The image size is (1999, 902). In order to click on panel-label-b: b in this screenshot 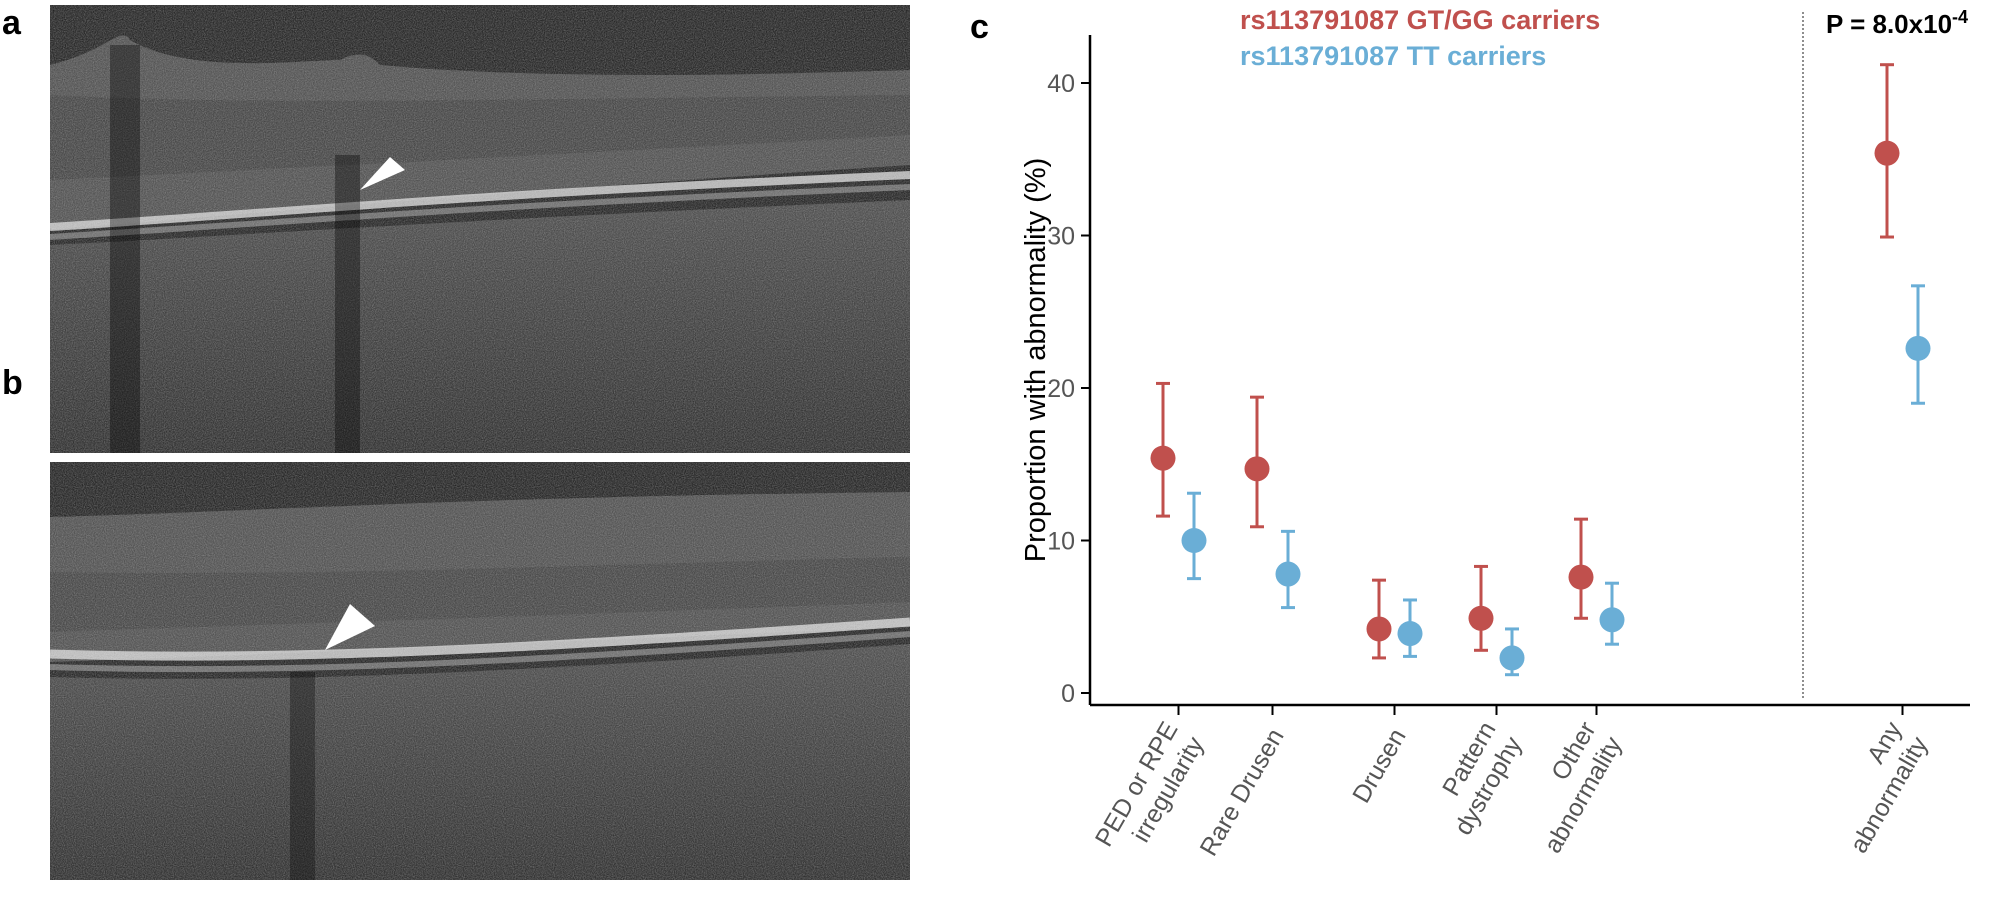, I will do `click(12, 383)`.